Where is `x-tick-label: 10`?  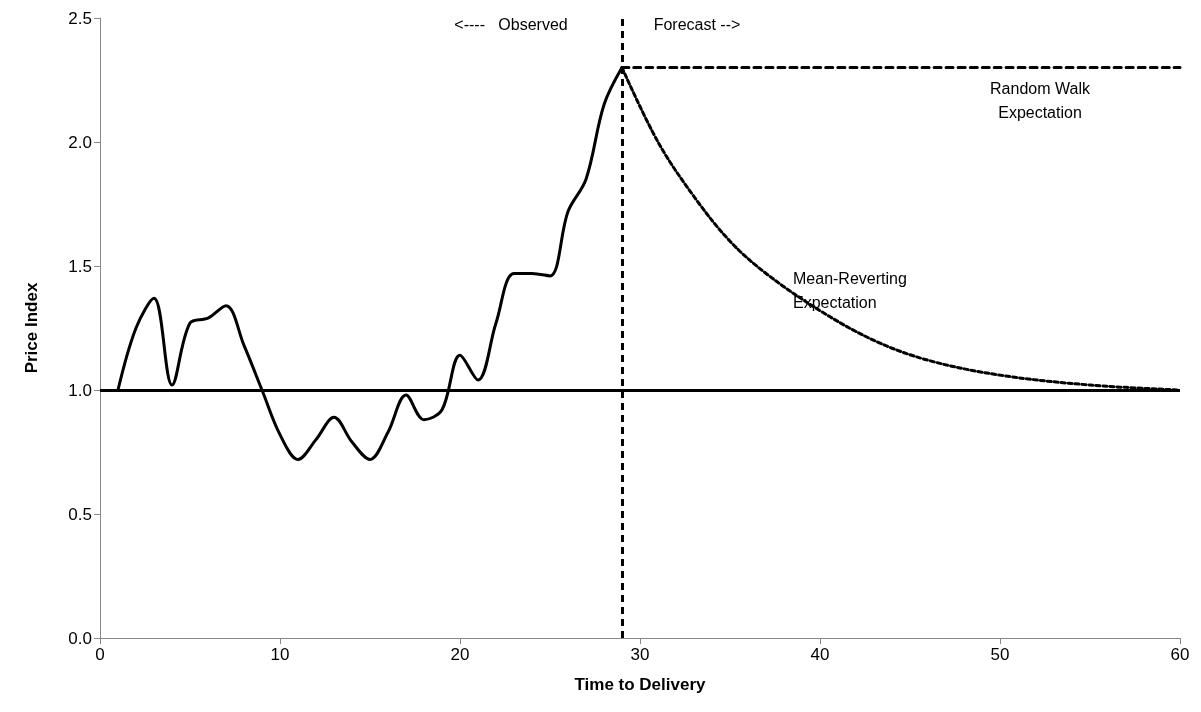 x-tick-label: 10 is located at coordinates (280, 654).